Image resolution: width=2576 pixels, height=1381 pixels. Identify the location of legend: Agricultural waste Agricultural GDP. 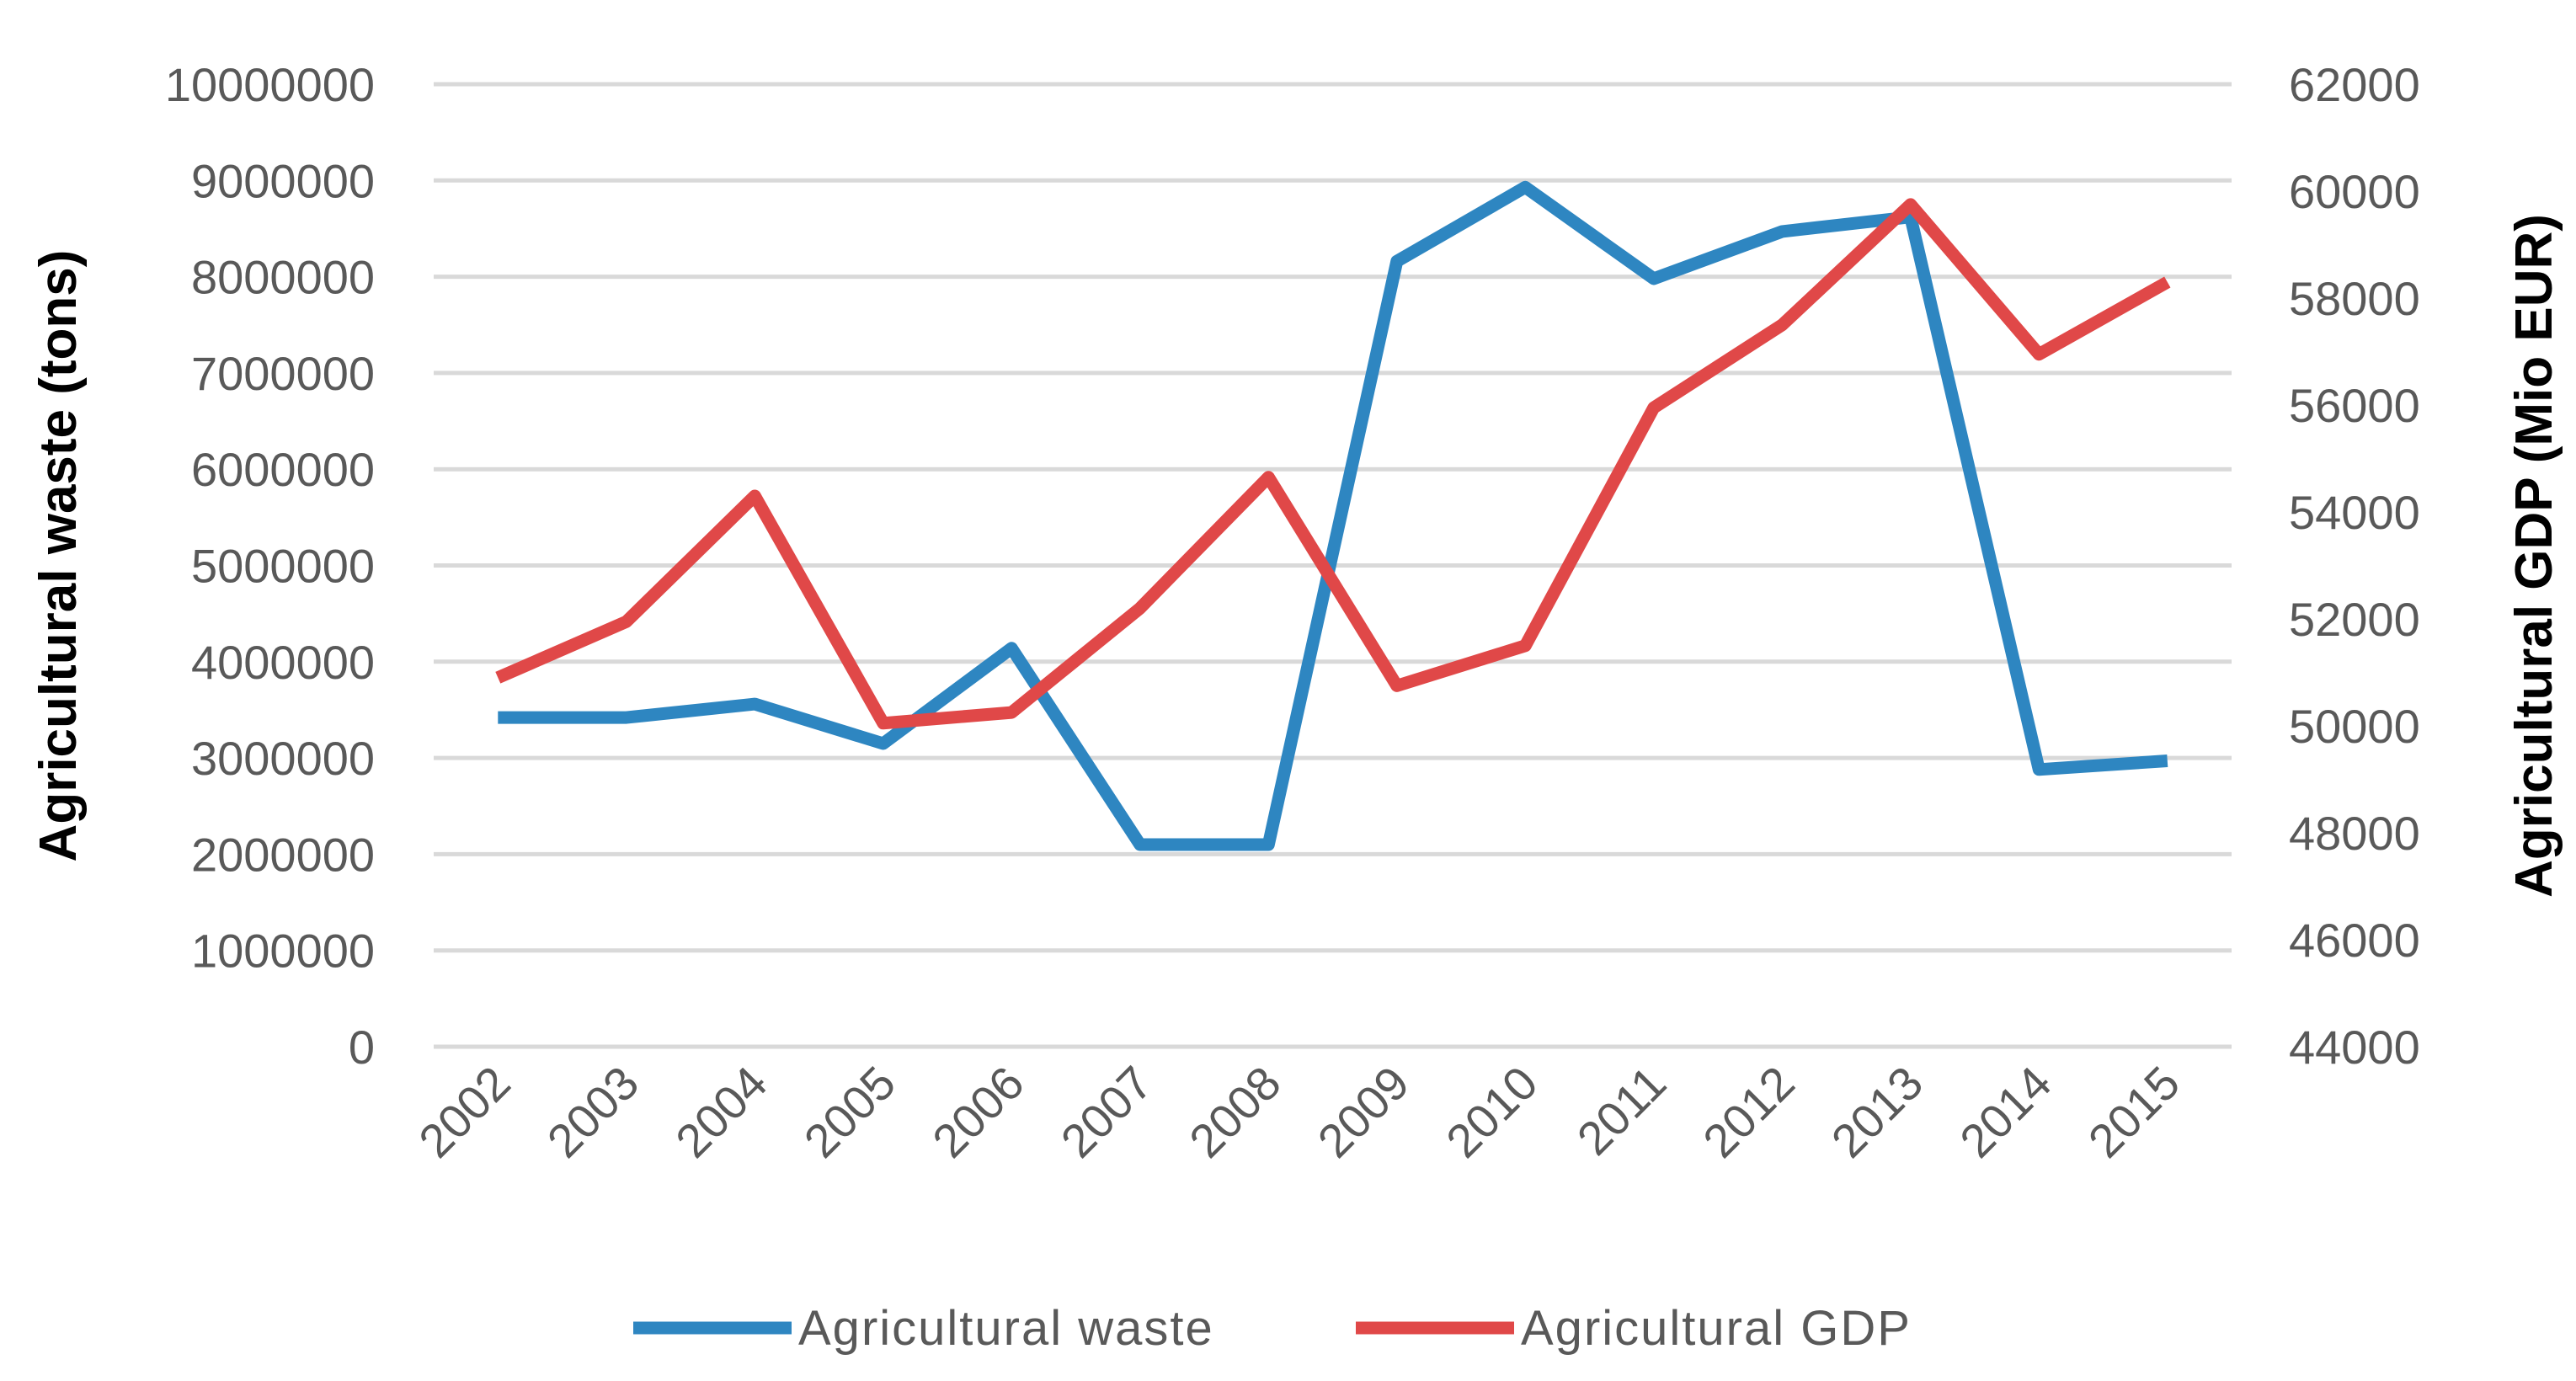
(1272, 1328).